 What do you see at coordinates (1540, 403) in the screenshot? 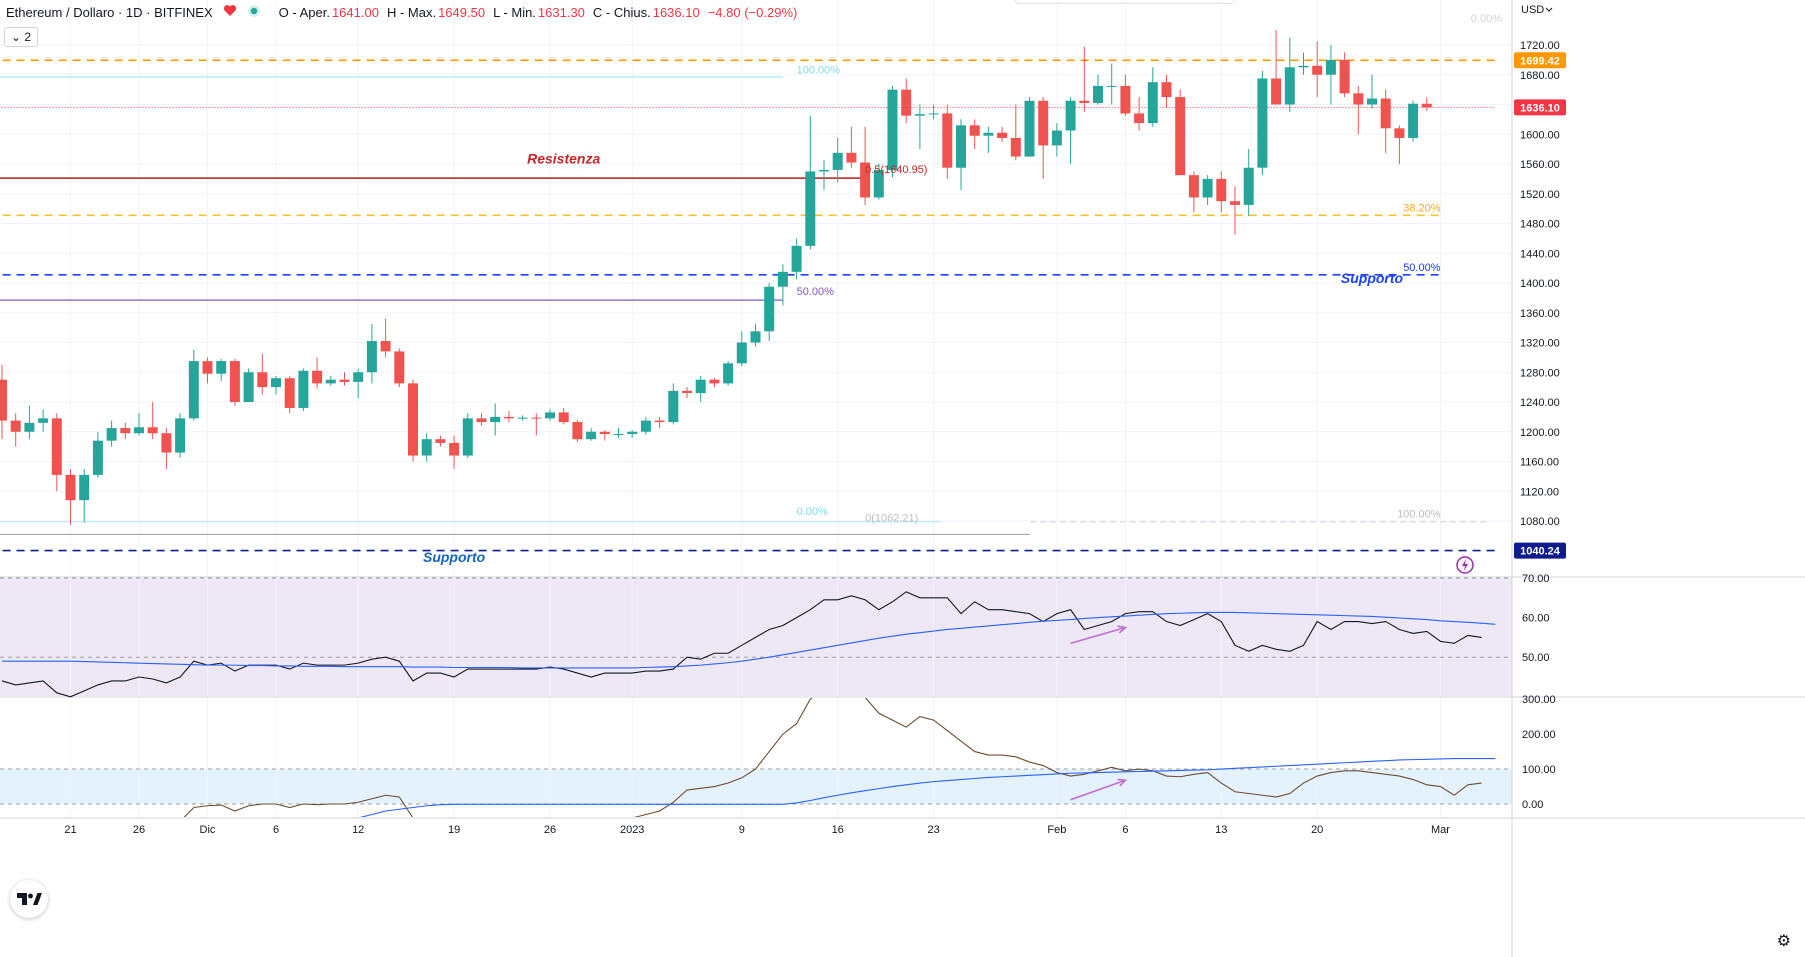
I see `price-tick-label: 1240.00` at bounding box center [1540, 403].